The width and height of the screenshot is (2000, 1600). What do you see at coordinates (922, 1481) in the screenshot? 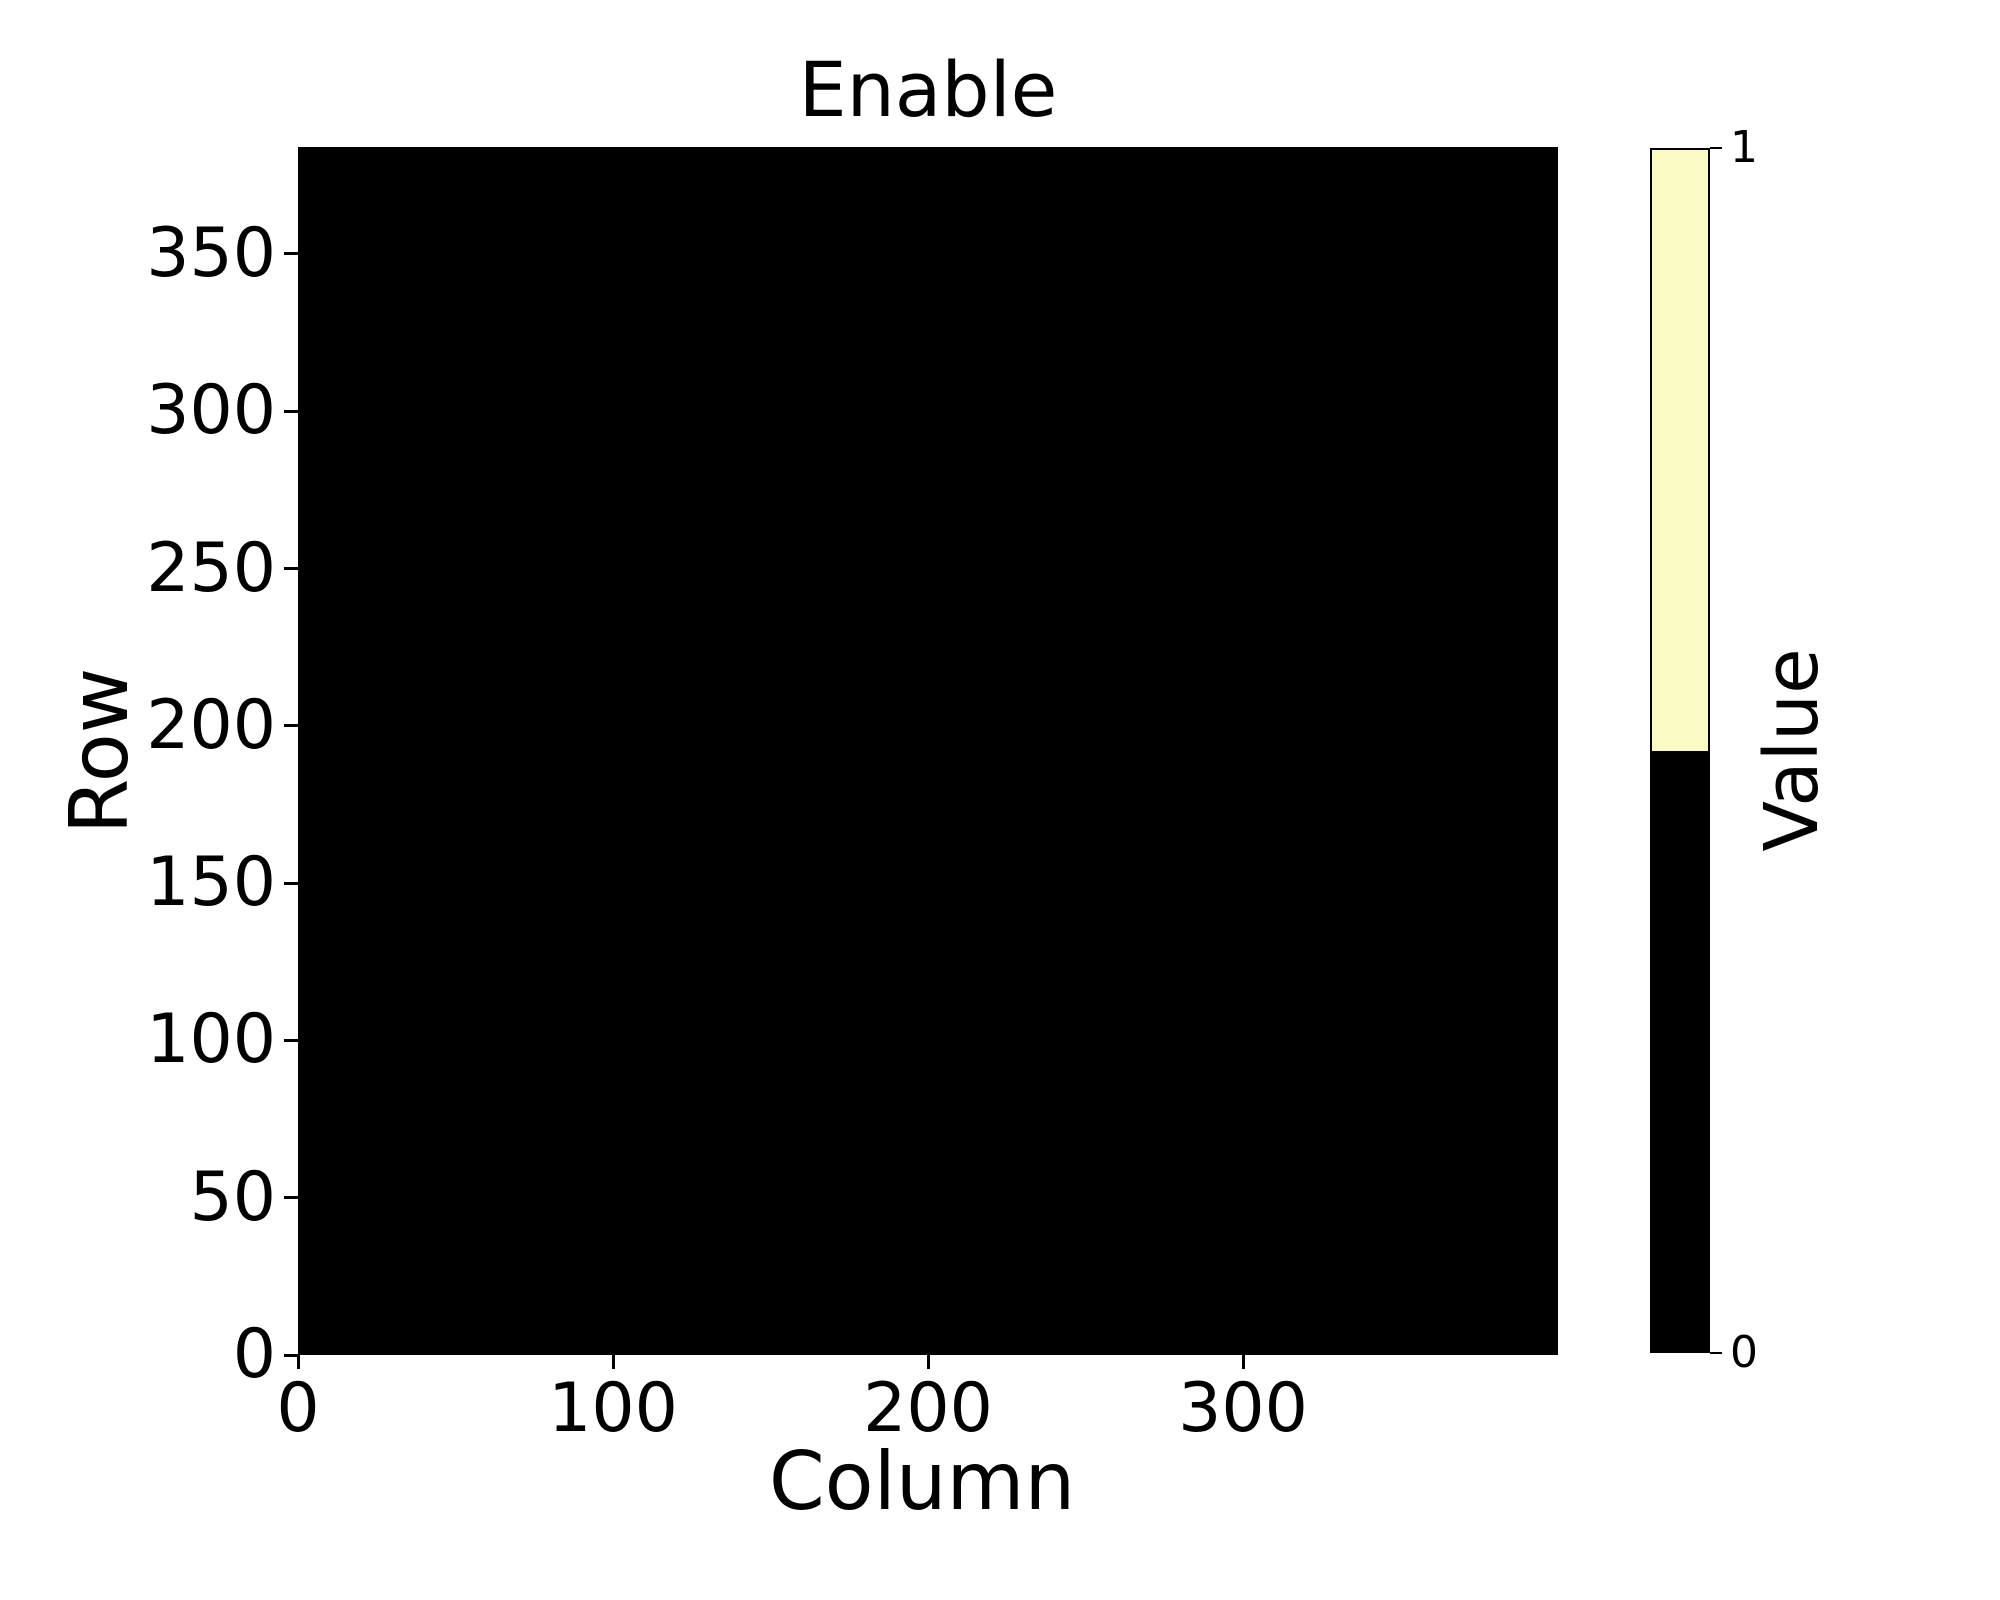
I see `x-axis-label: Column` at bounding box center [922, 1481].